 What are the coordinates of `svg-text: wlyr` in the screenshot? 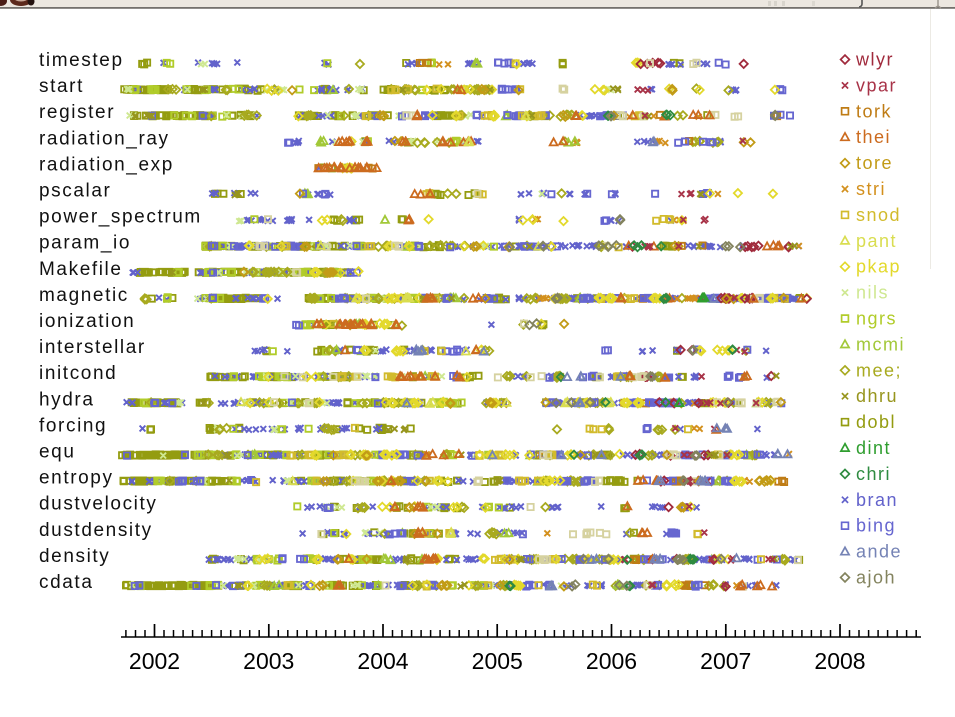 It's located at (874, 60).